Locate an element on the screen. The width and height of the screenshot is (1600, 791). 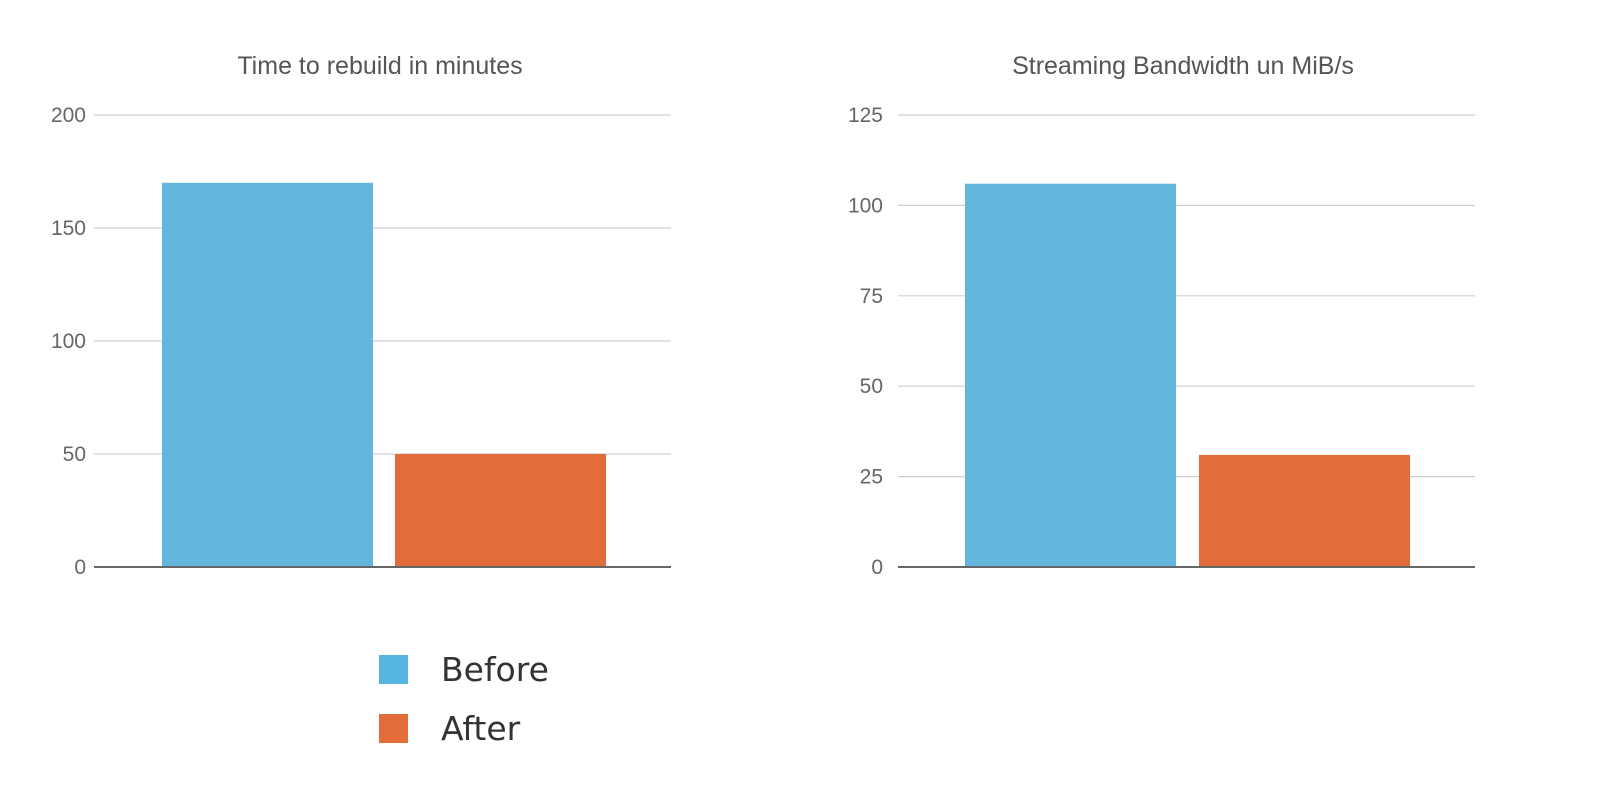
legend-label-after: After is located at coordinates (481, 728).